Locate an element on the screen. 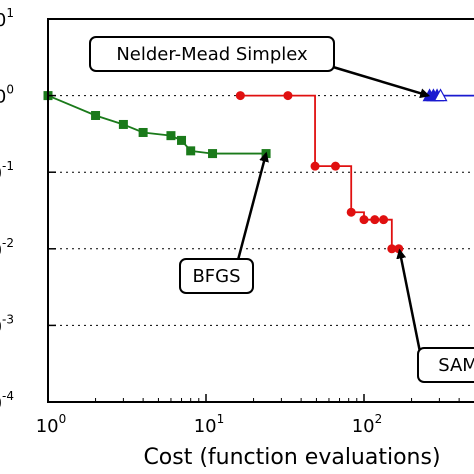 This screenshot has width=474, height=474. annotation-label: BFGS is located at coordinates (216, 276).